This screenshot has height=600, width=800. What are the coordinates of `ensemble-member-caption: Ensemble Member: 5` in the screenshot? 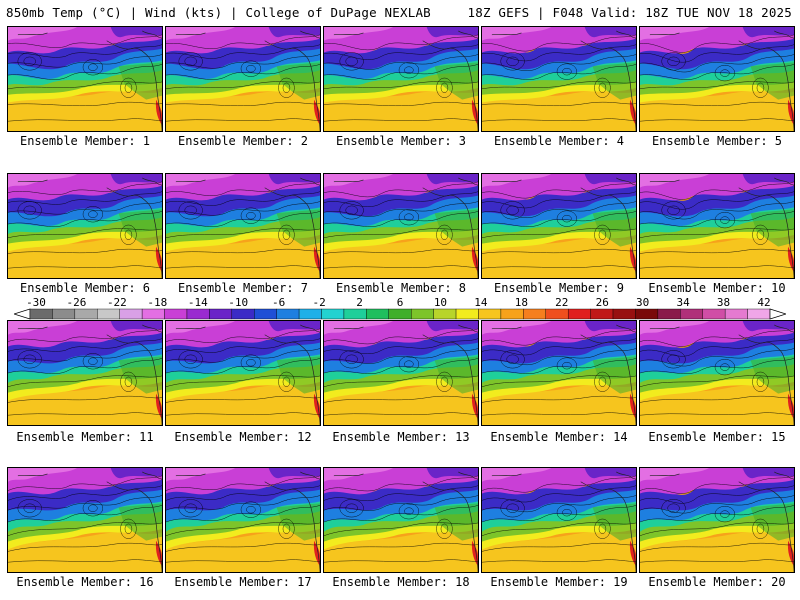 It's located at (717, 141).